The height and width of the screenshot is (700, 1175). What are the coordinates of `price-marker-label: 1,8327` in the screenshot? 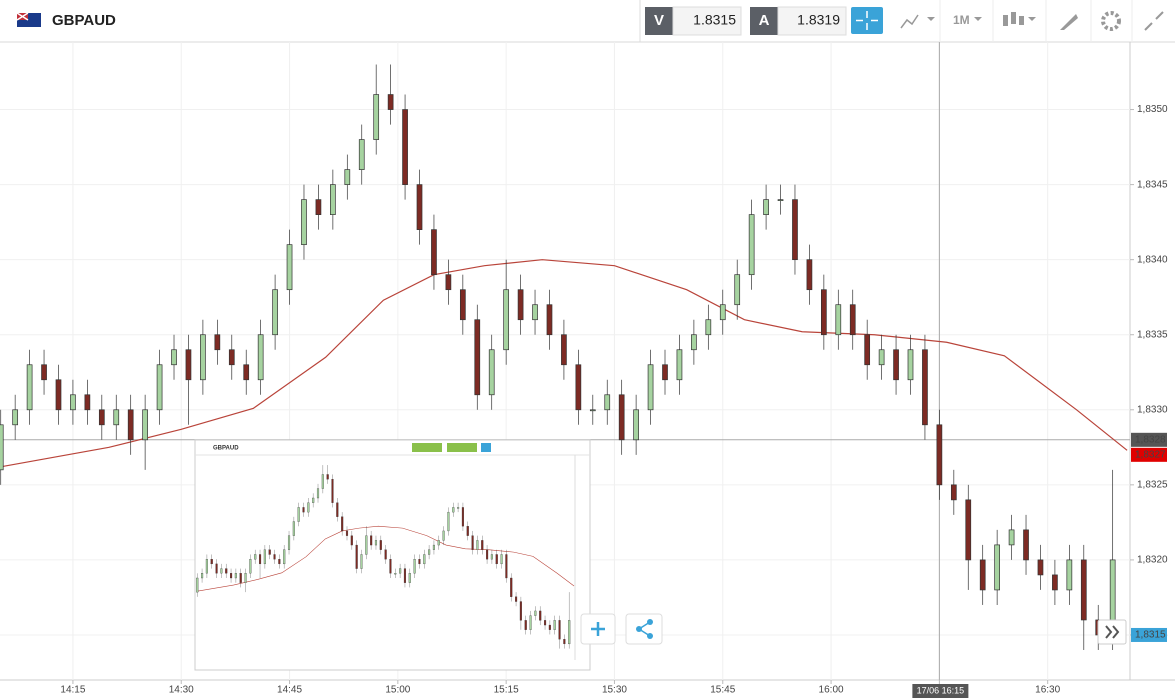 It's located at (1150, 454).